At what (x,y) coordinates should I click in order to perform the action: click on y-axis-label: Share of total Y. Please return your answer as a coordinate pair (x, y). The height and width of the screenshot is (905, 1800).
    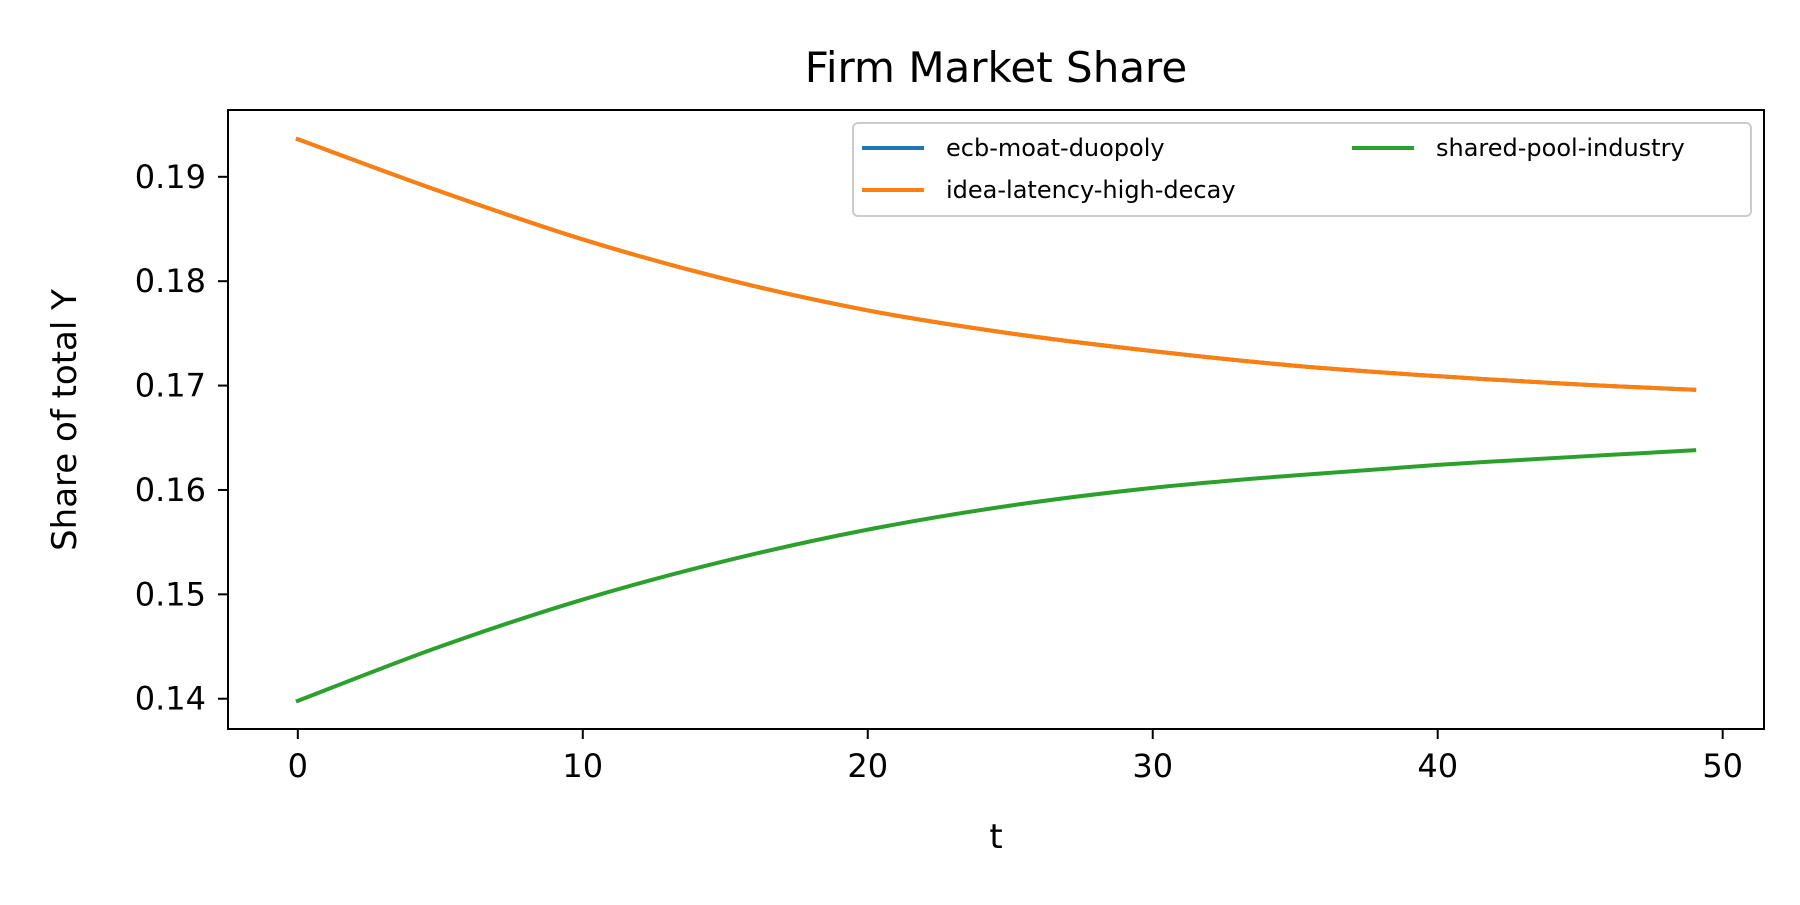
    Looking at the image, I should click on (65, 420).